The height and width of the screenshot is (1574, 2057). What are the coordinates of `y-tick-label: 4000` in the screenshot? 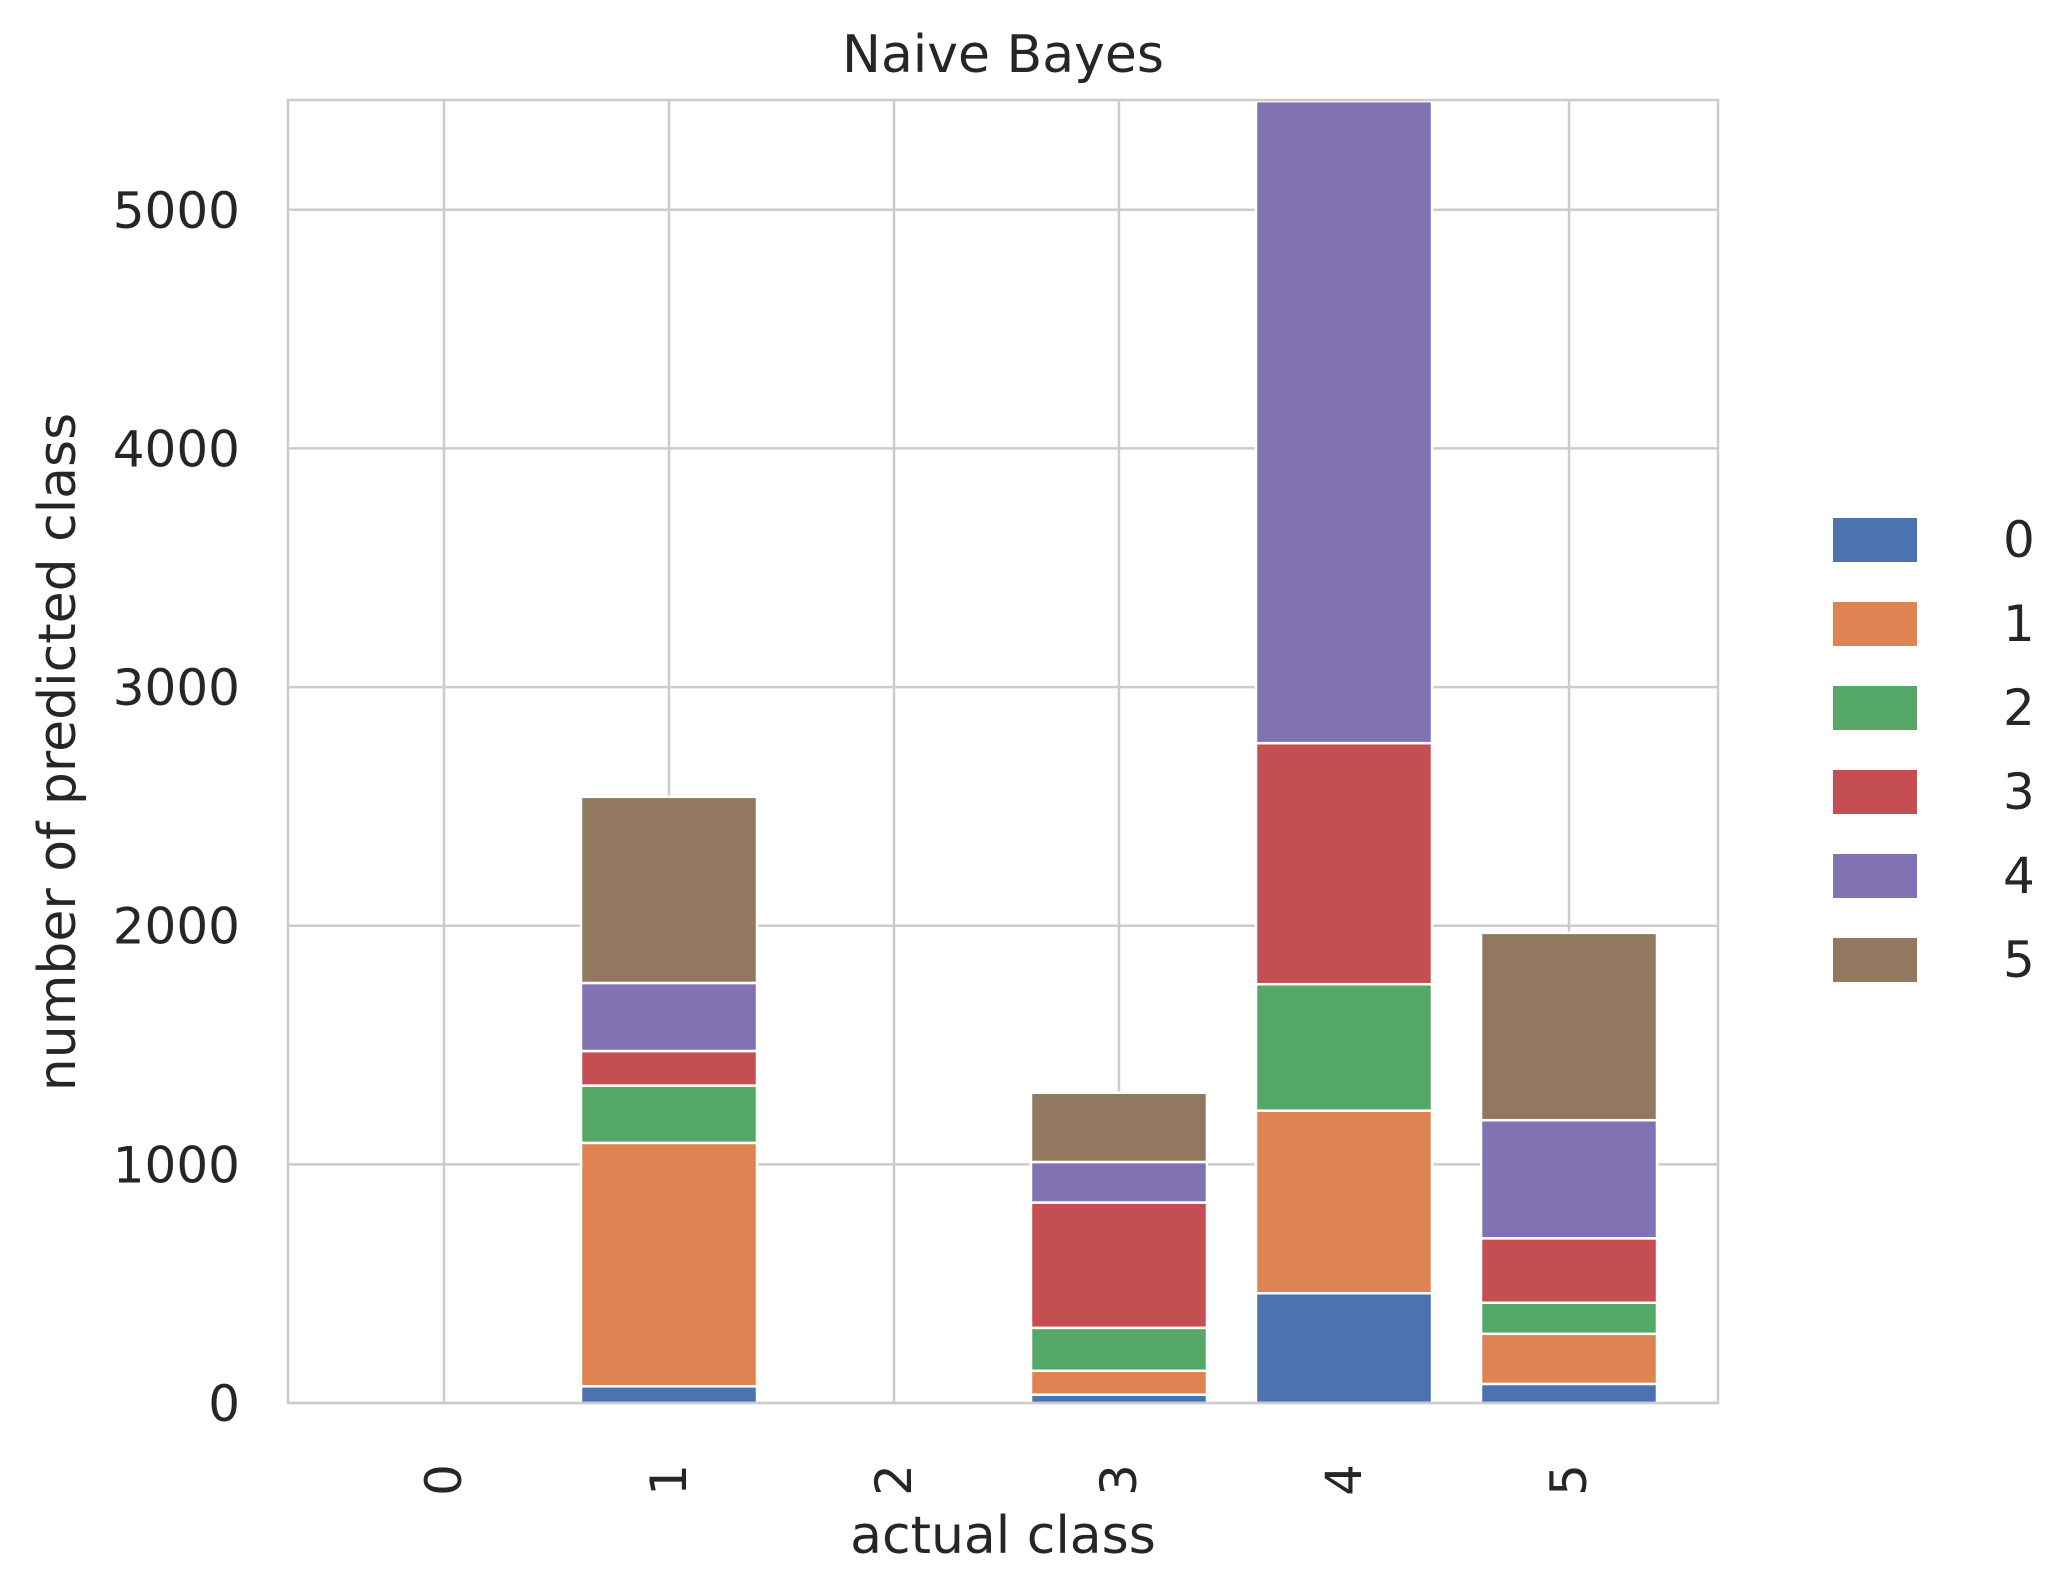 It's located at (176, 449).